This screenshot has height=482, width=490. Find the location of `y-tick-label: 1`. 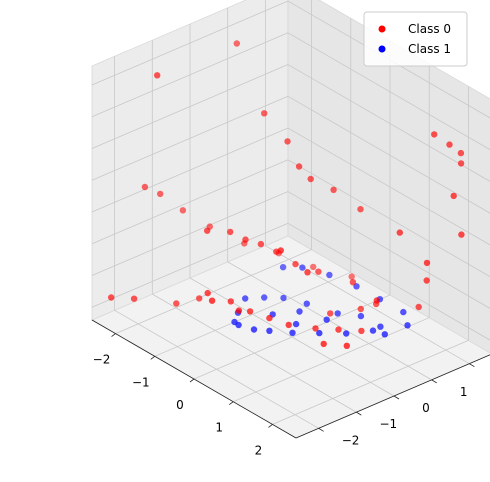

y-tick-label: 1 is located at coordinates (464, 392).